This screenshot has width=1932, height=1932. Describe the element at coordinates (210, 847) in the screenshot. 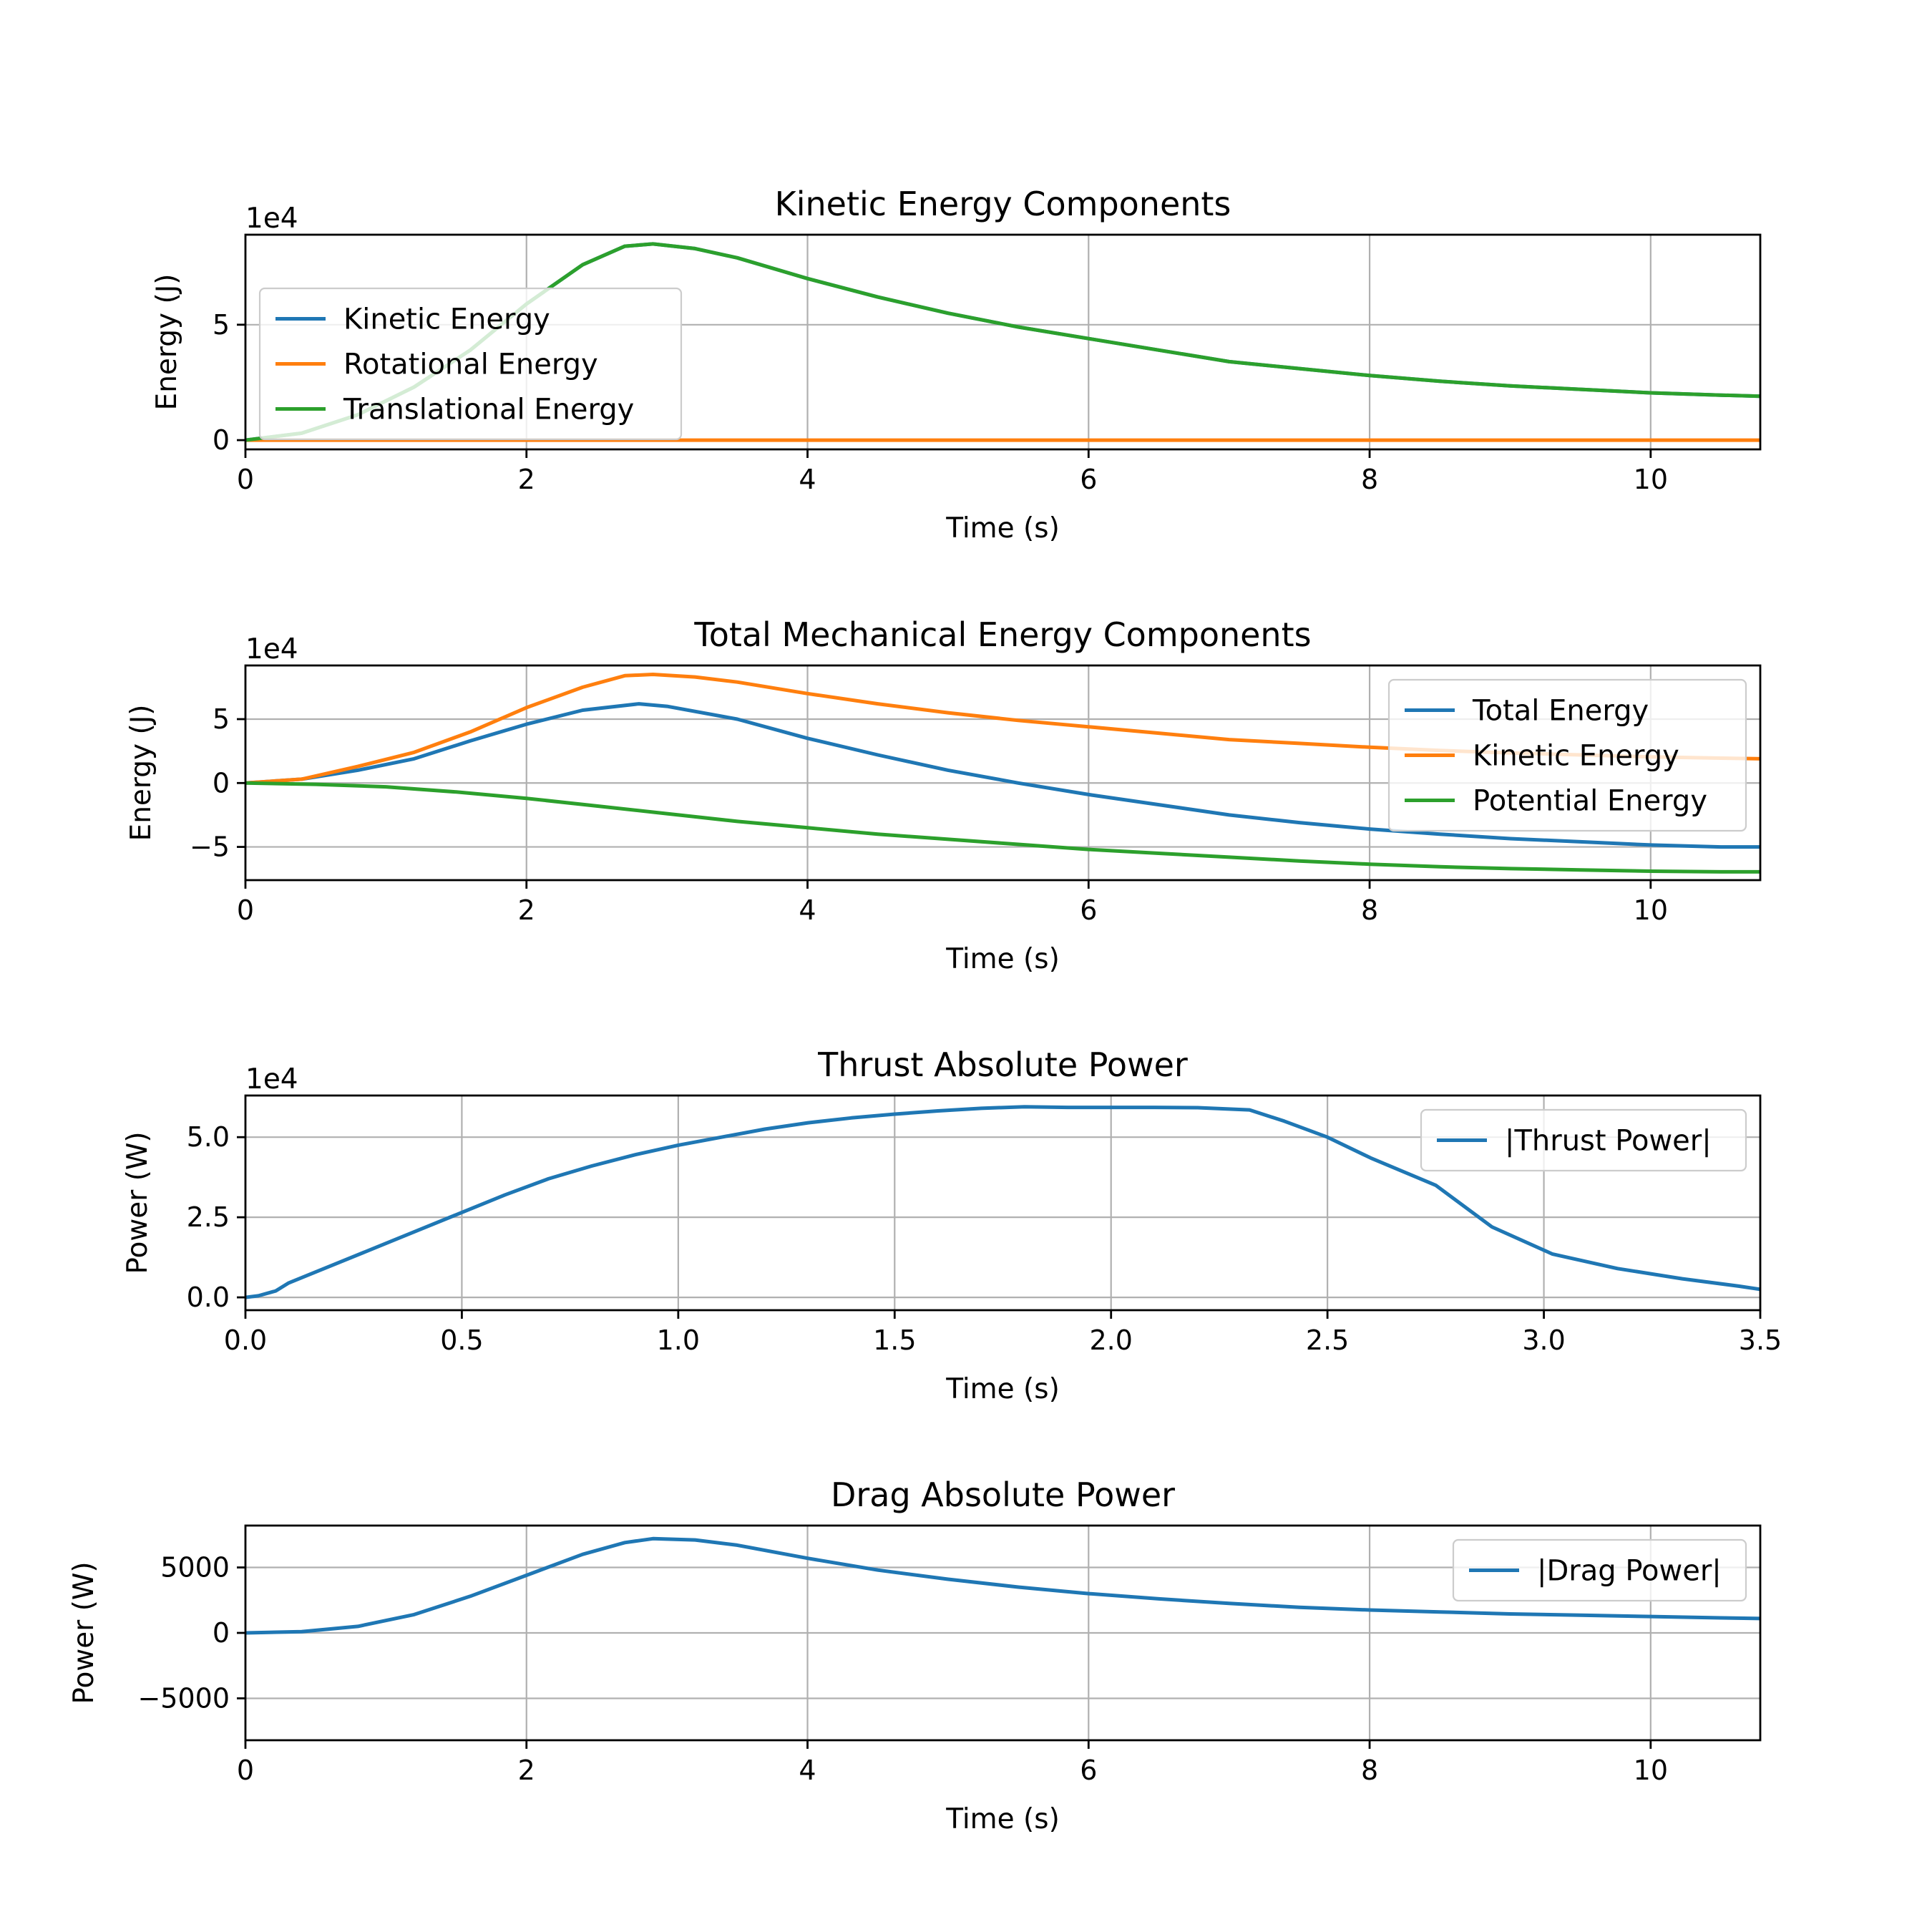

I see `y-tick-label: −5` at that location.